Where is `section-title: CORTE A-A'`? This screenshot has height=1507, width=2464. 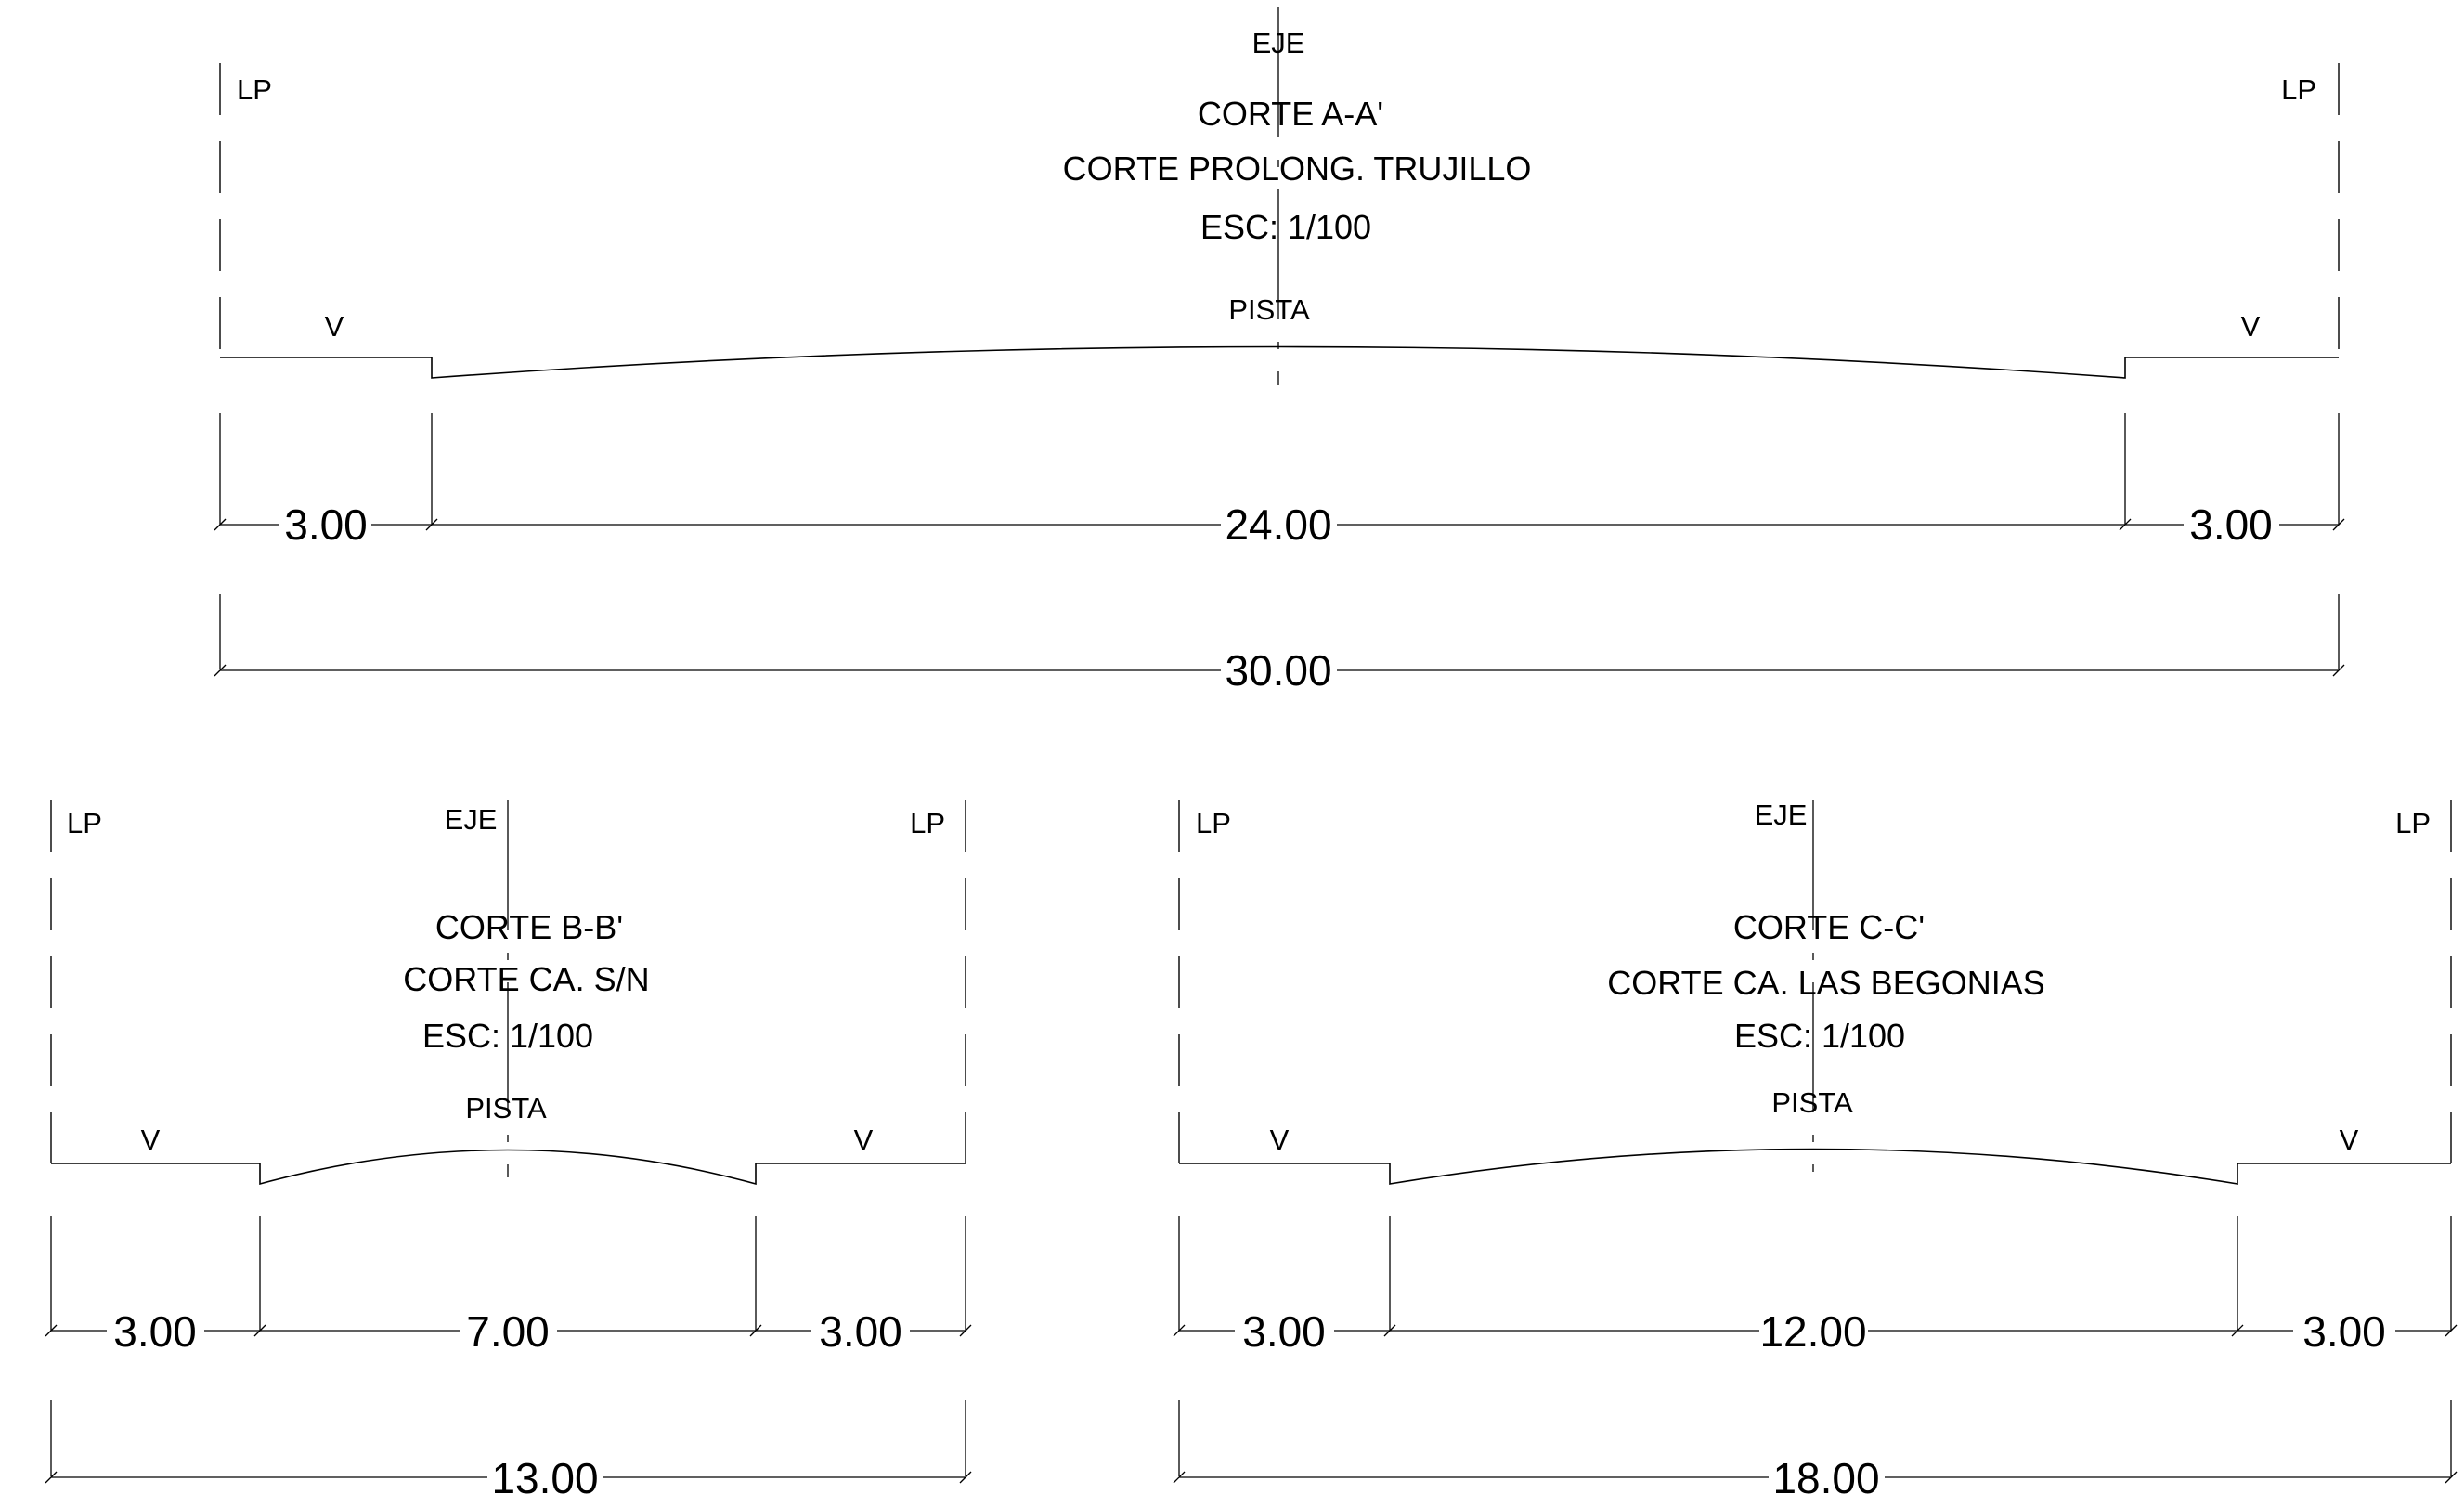 section-title: CORTE A-A' is located at coordinates (1290, 114).